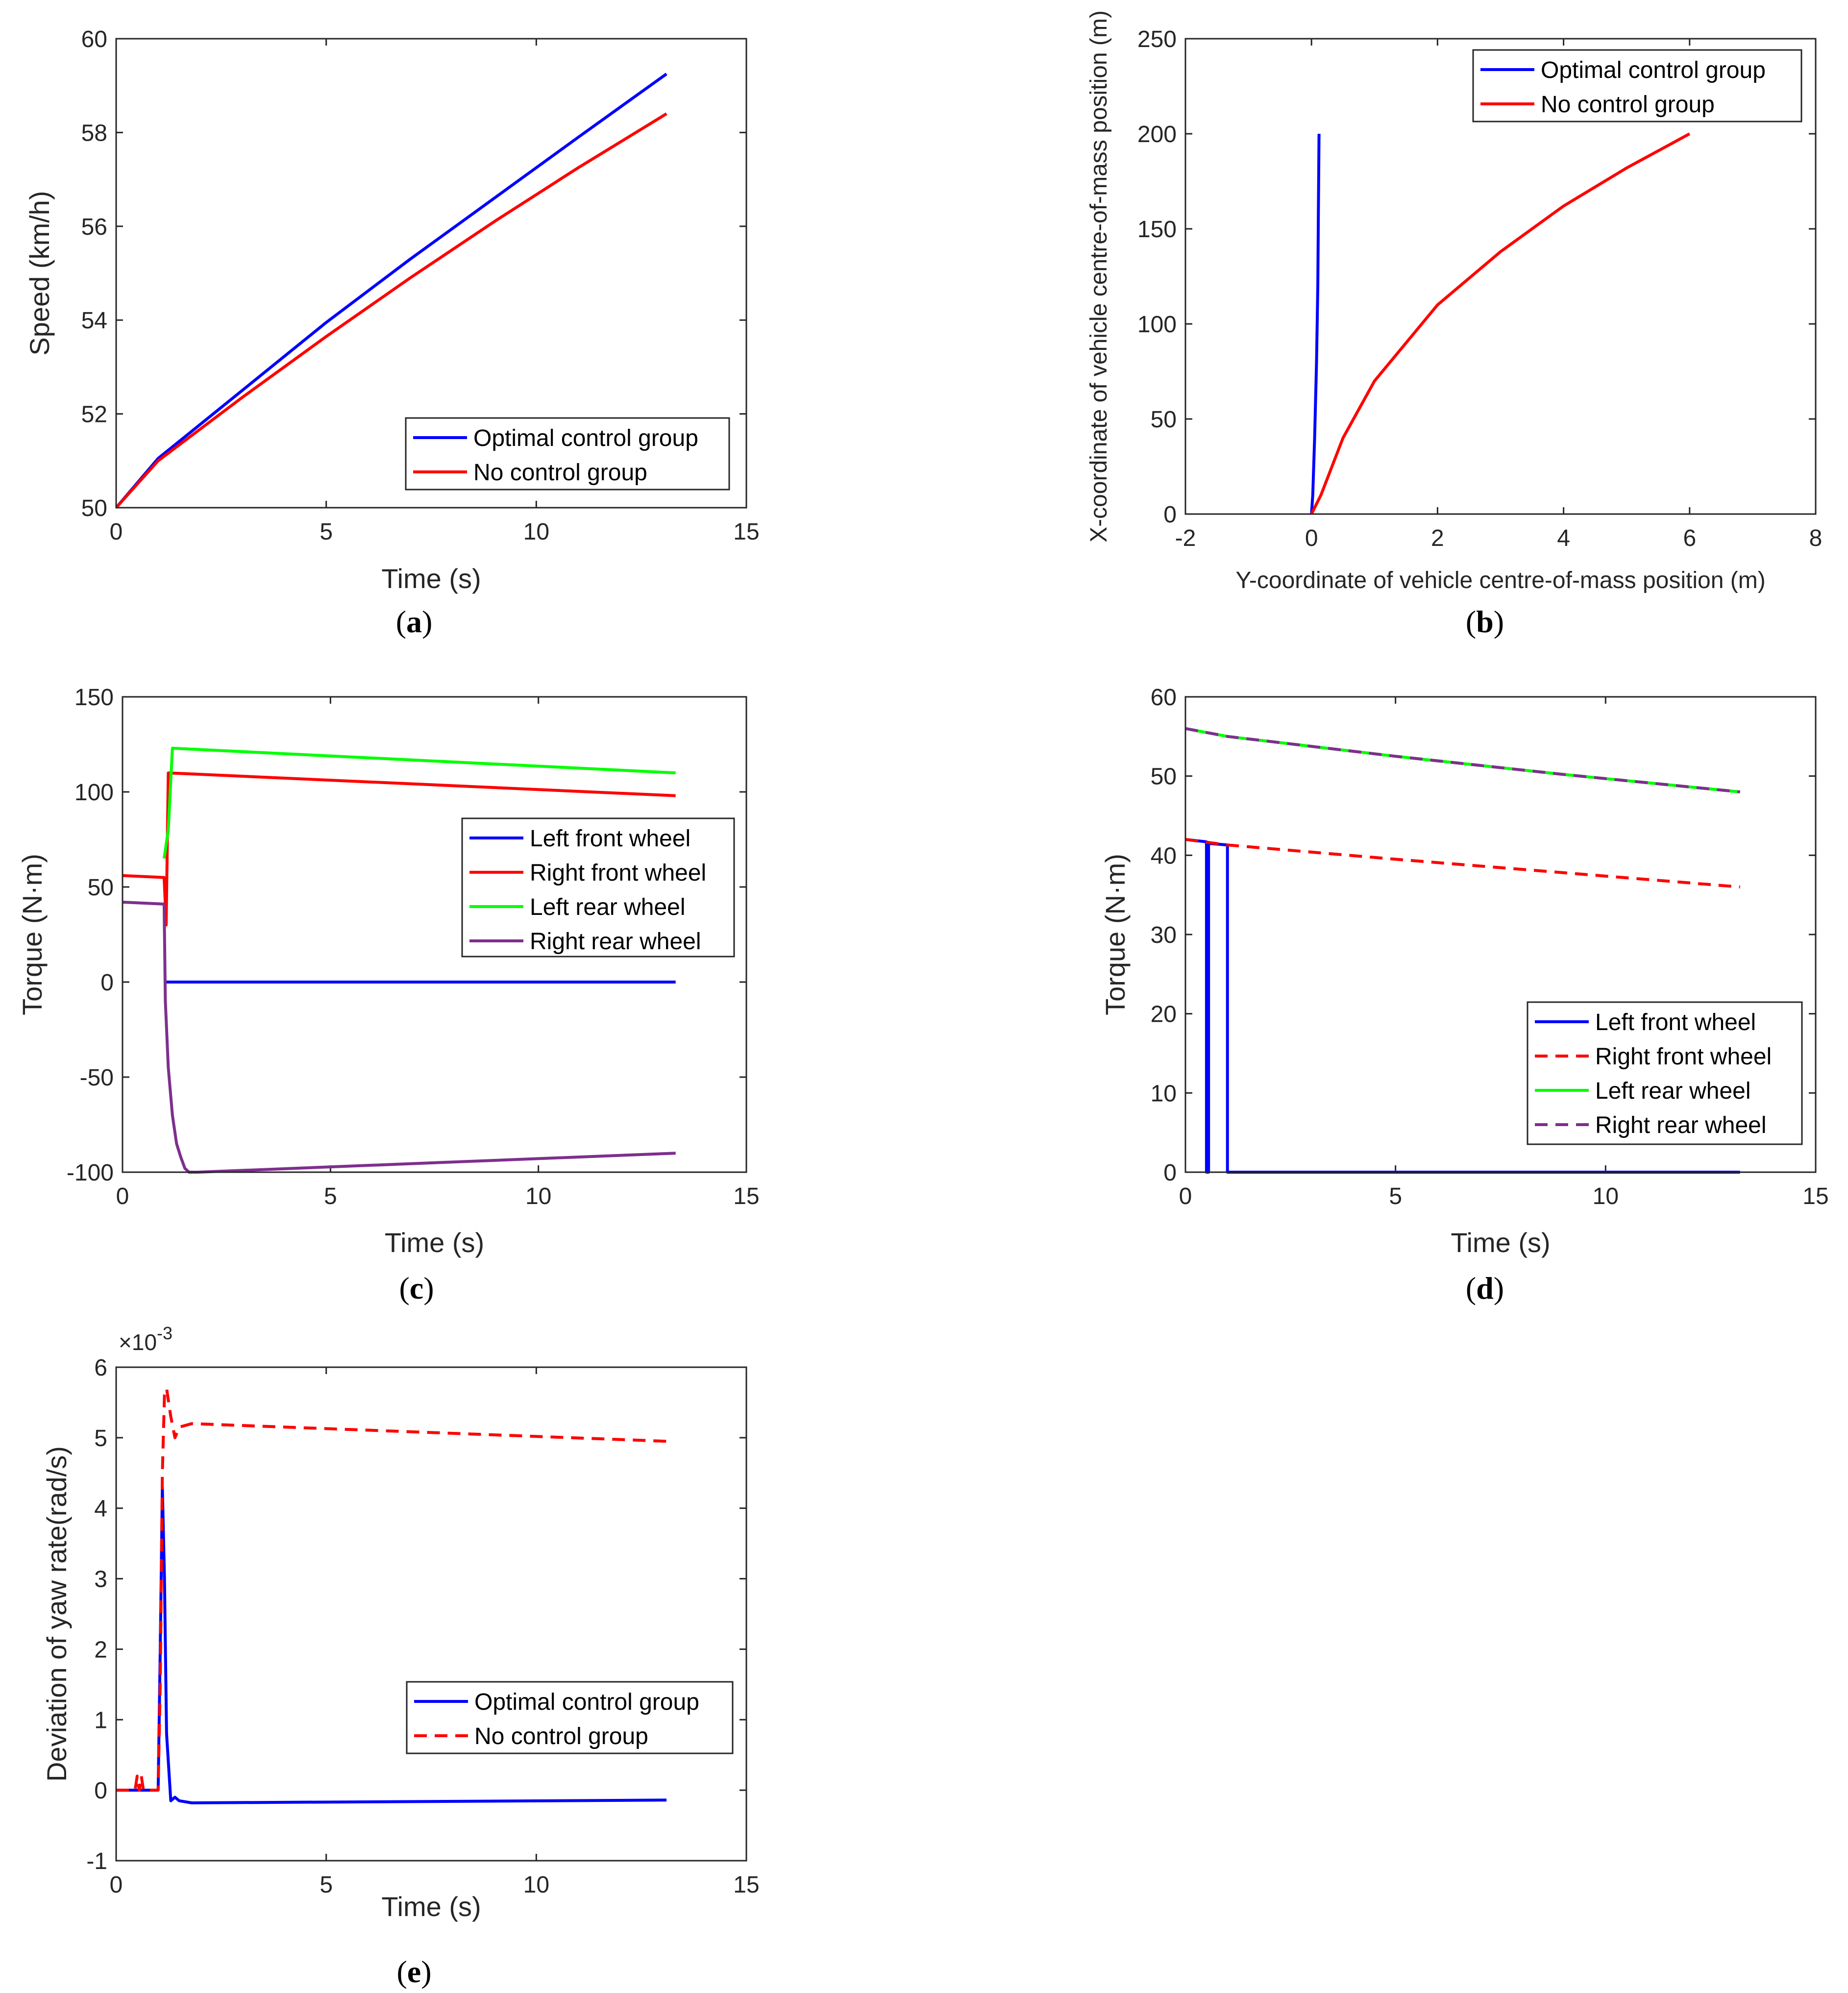 This screenshot has width=1848, height=1993. Describe the element at coordinates (100, 1439) in the screenshot. I see `y-tick-label: 5` at that location.